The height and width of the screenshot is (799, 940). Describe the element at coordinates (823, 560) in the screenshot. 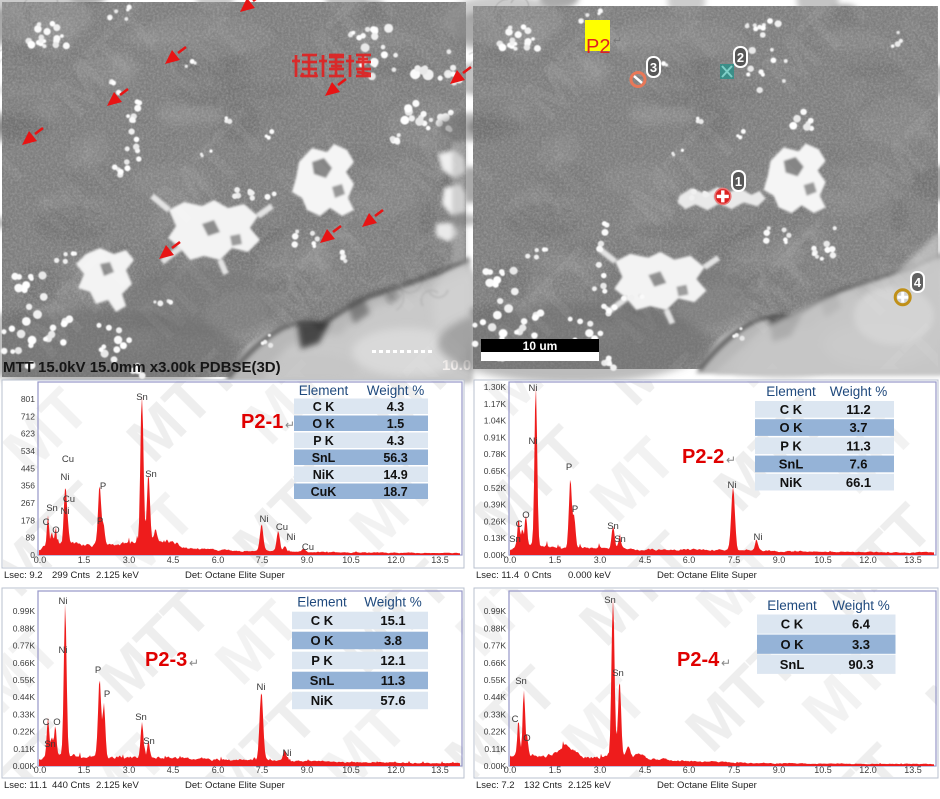

I see `svg-text: 10.5` at that location.